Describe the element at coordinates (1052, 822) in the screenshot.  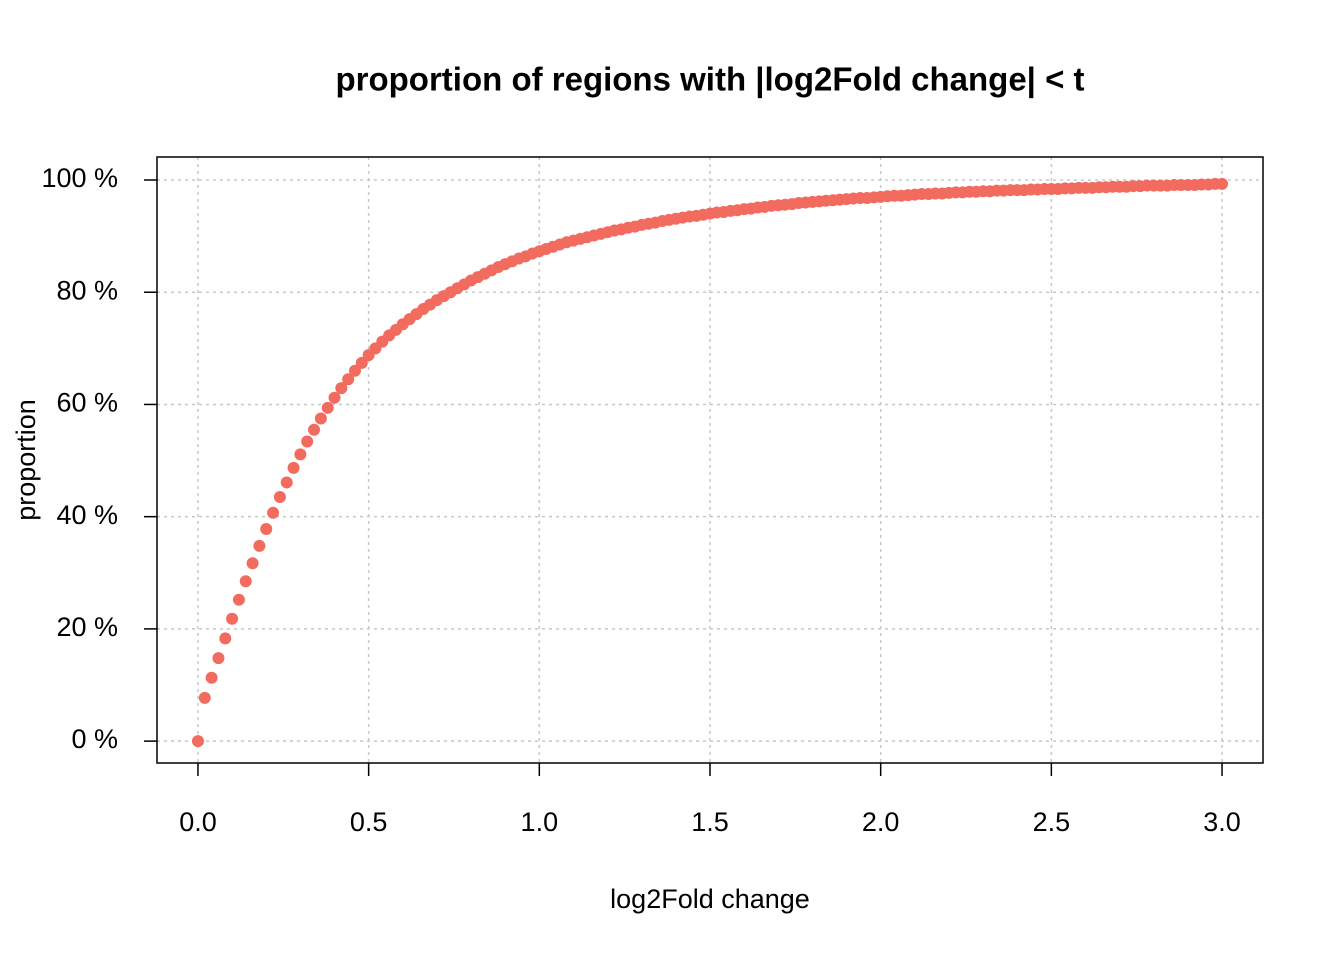
I see `x-tick-label: 2.5` at that location.